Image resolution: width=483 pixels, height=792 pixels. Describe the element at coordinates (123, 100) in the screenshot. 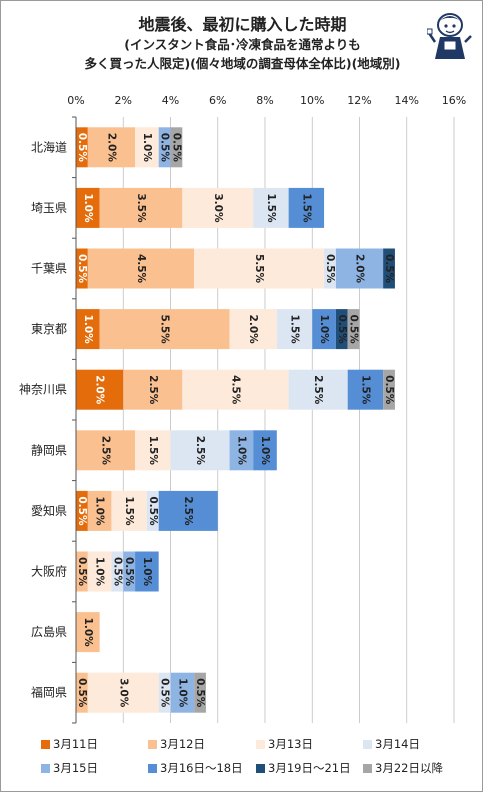

I see `x-tick-label: 2%` at that location.